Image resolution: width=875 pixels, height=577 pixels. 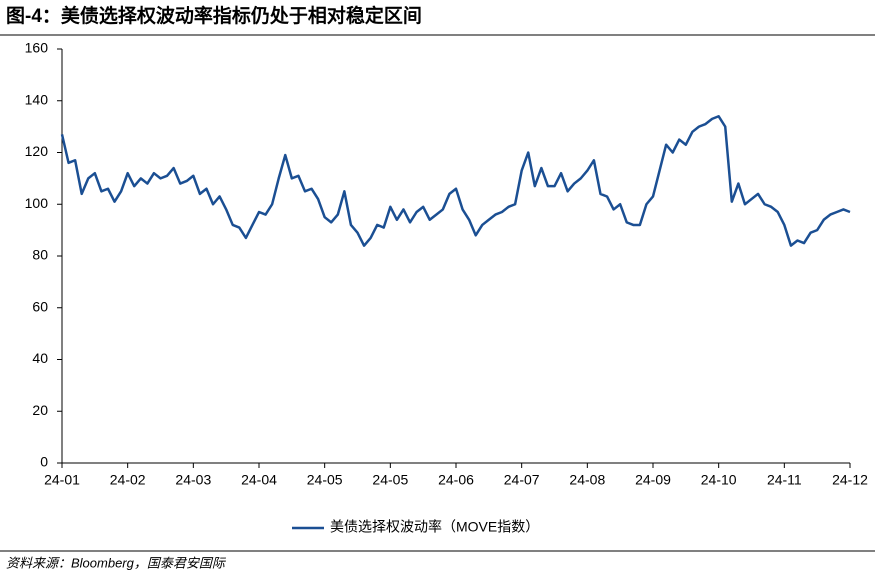 What do you see at coordinates (40, 306) in the screenshot?
I see `y-tick-label: 60` at bounding box center [40, 306].